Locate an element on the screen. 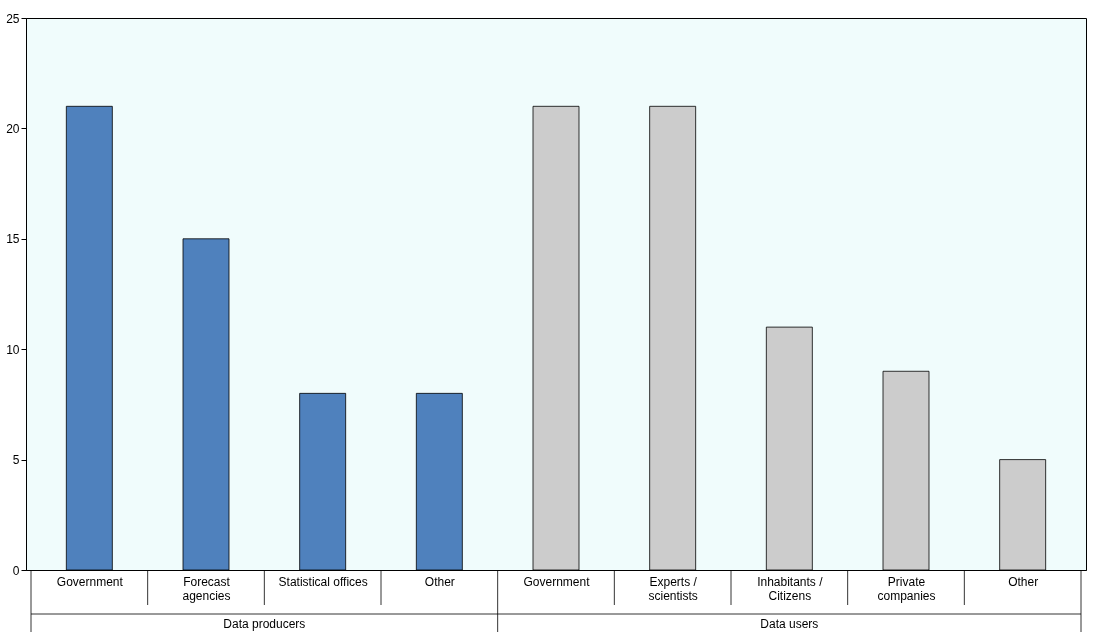 The height and width of the screenshot is (644, 1110). y-tick-label: 5 is located at coordinates (16, 460).